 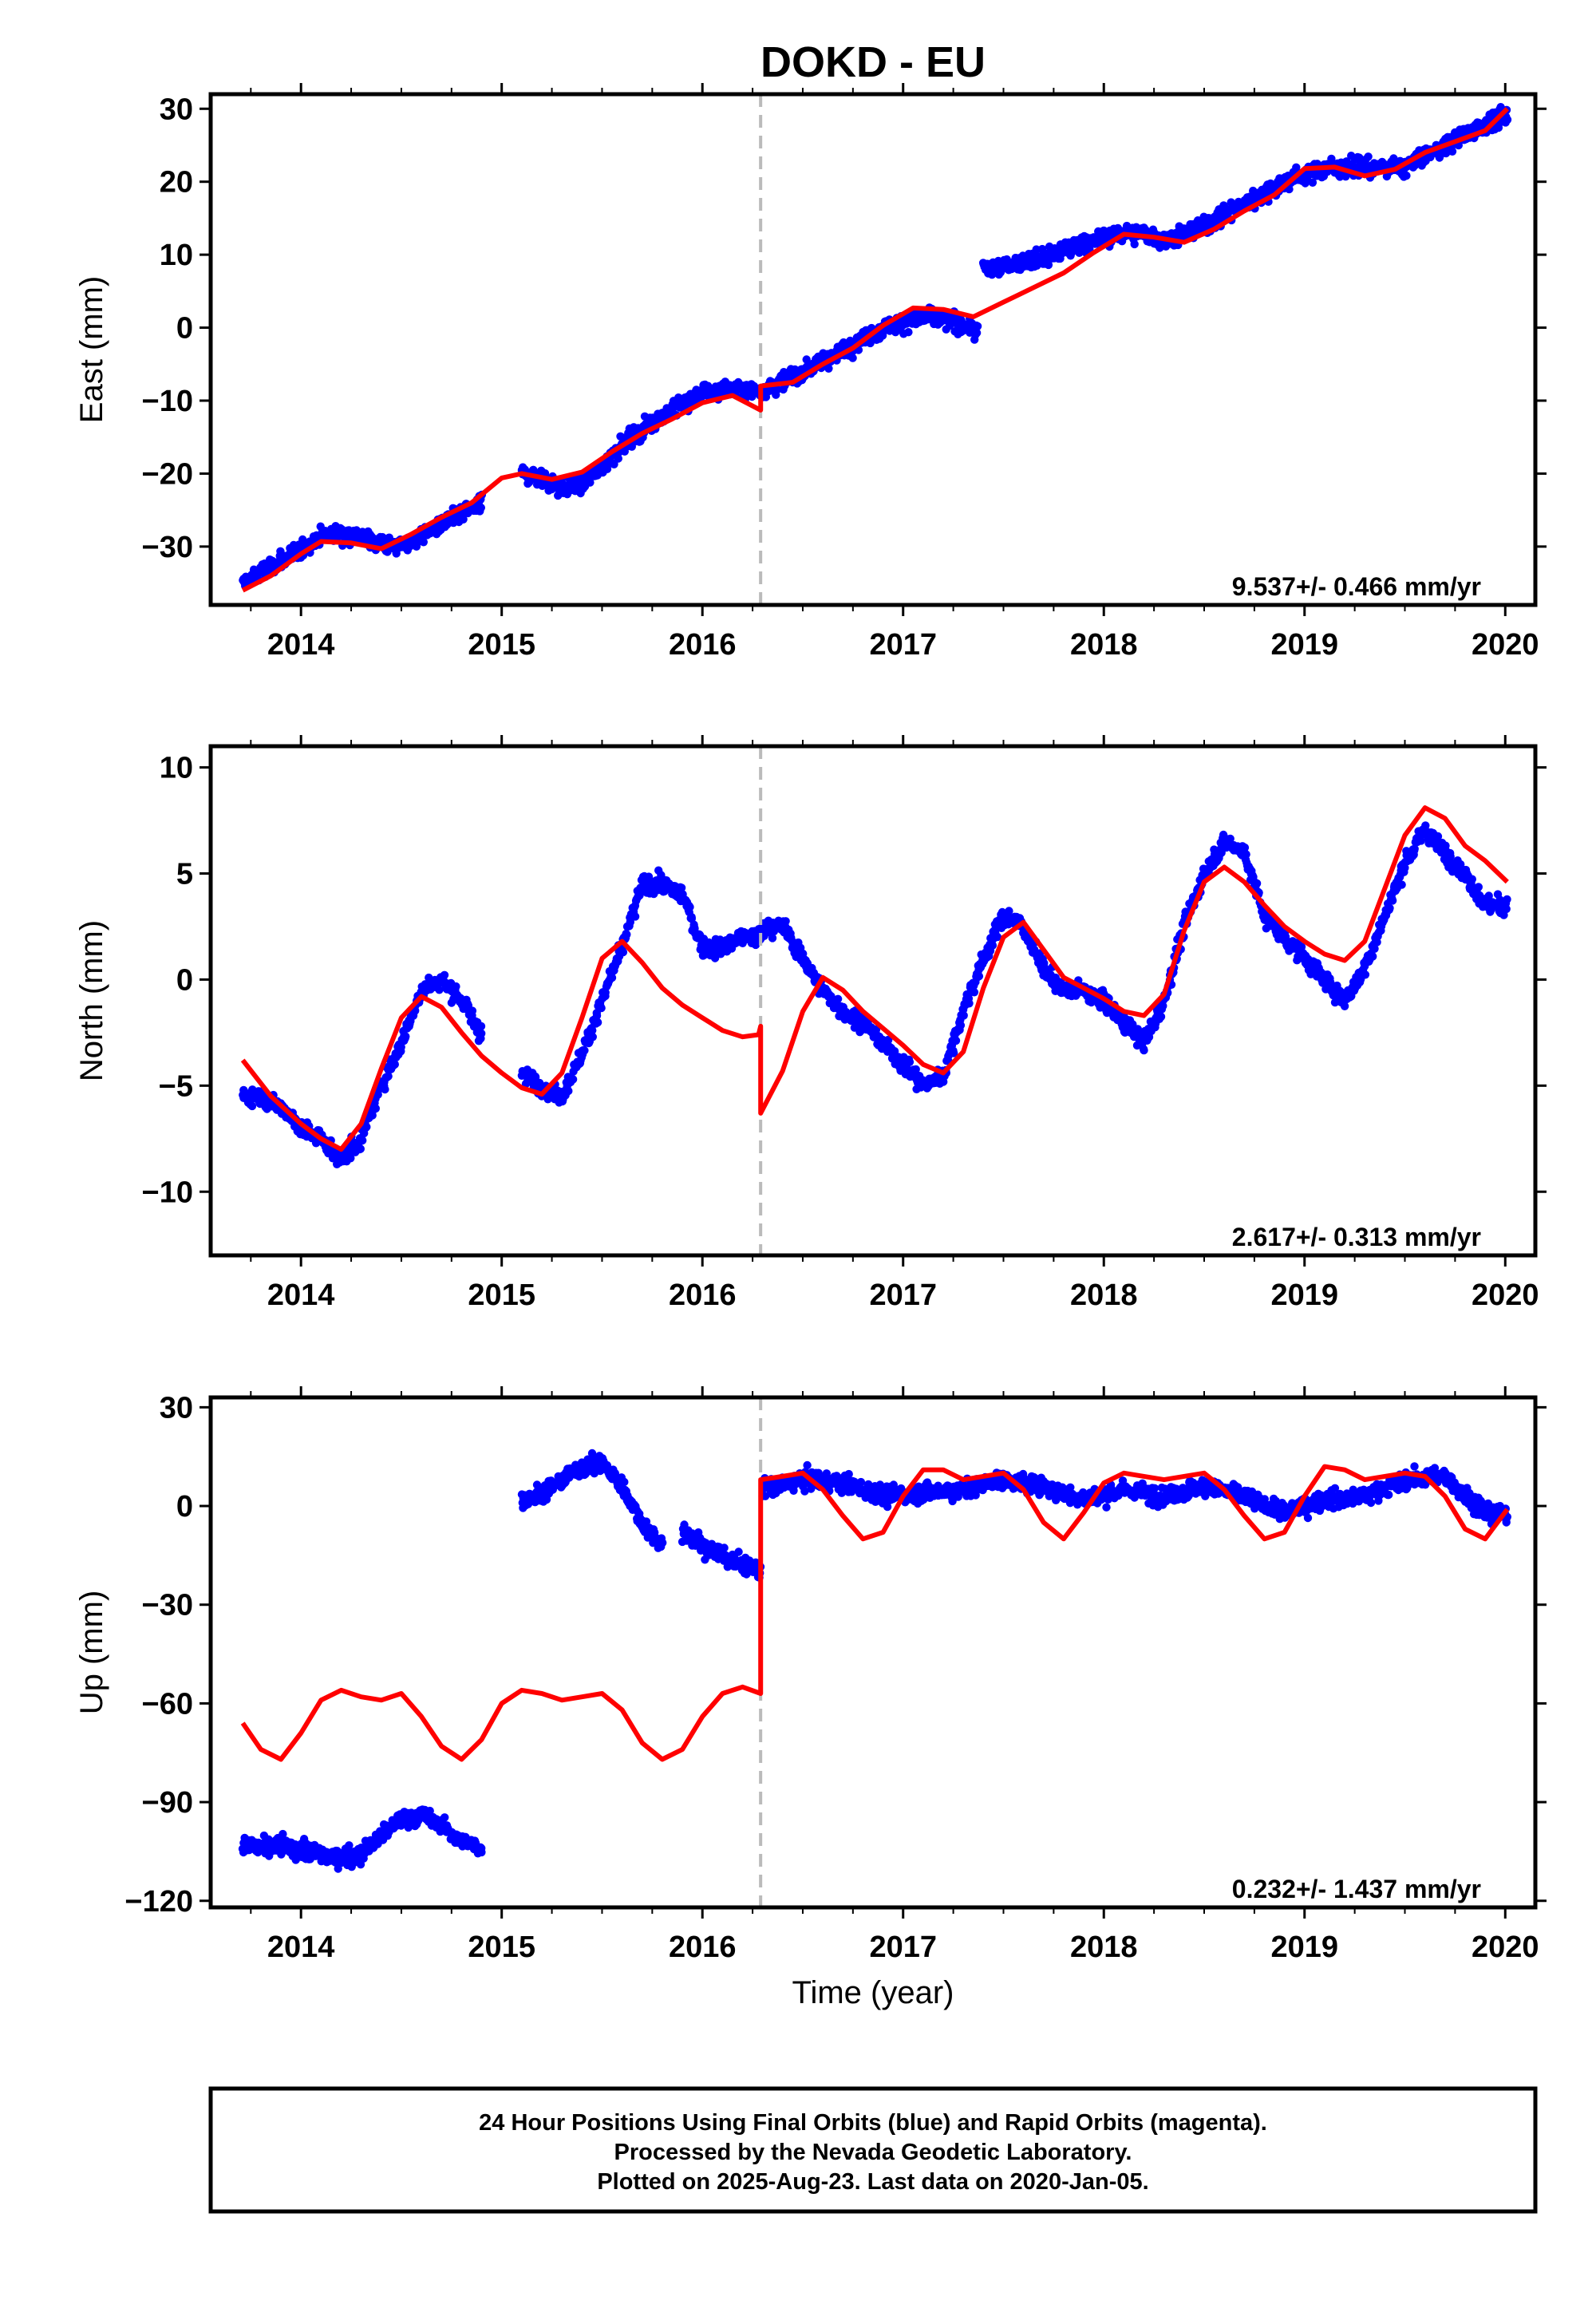 What do you see at coordinates (1304, 1295) in the screenshot?
I see `x-tick-label: 2019` at bounding box center [1304, 1295].